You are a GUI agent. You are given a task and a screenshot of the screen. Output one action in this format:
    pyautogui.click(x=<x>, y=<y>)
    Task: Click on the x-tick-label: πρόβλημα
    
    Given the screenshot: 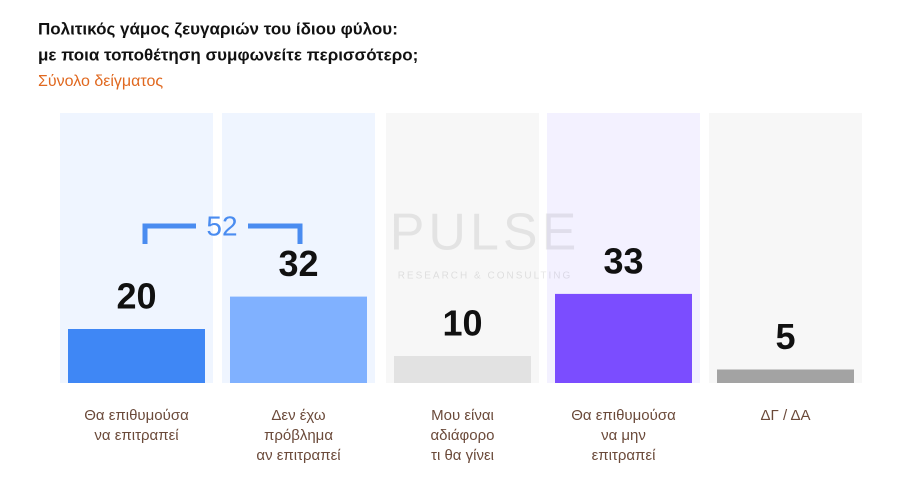 What is the action you would take?
    pyautogui.click(x=298, y=435)
    